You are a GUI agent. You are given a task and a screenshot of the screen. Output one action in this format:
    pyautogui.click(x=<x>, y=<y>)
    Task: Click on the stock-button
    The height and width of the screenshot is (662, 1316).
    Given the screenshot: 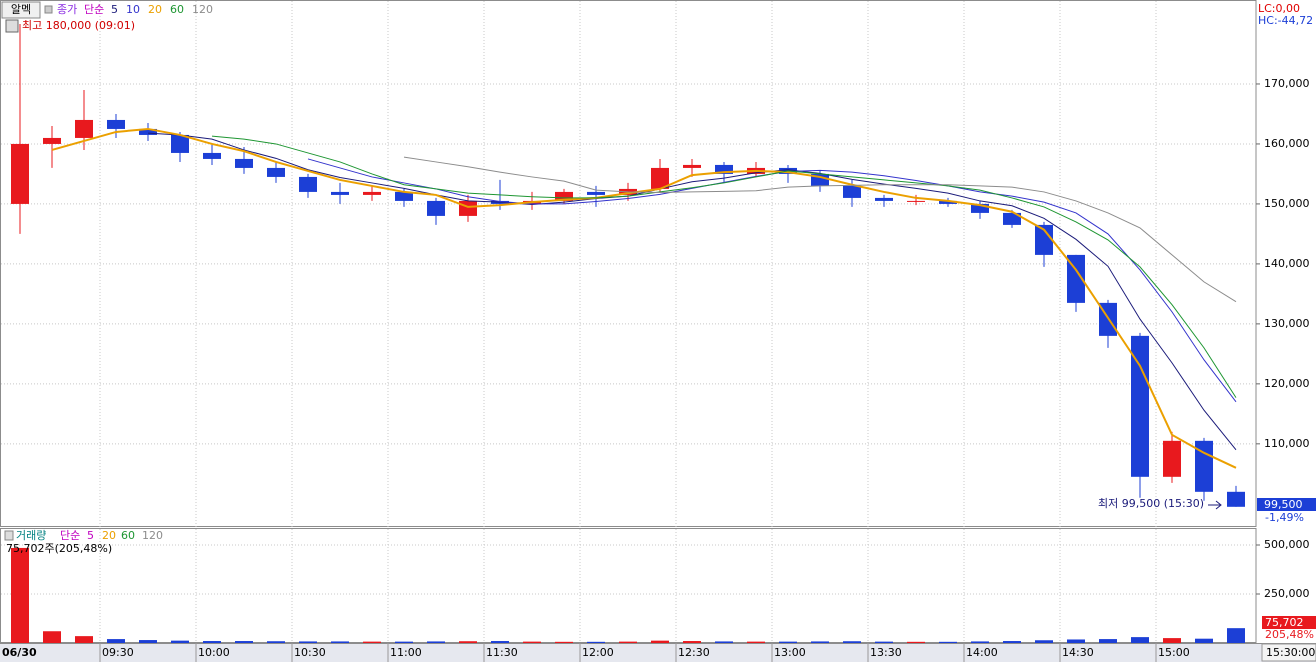 What is the action you would take?
    pyautogui.click(x=21, y=10)
    